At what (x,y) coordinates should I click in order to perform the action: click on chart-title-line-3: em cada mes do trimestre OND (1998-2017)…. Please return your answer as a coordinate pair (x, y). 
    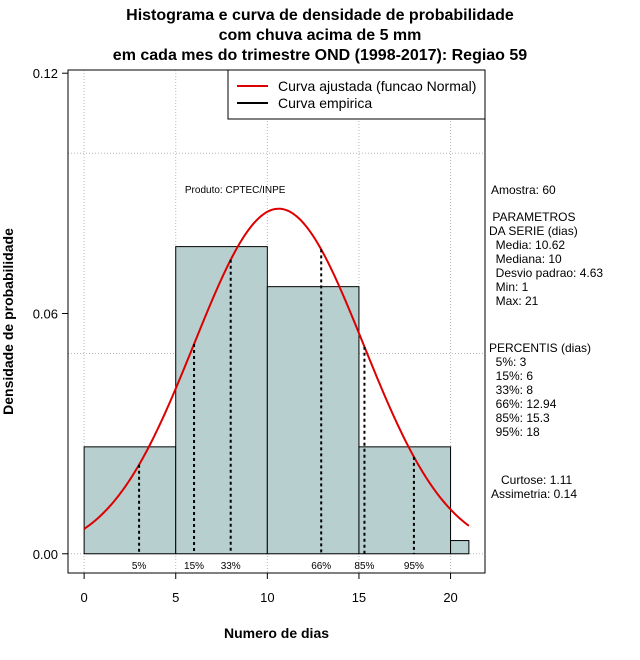
    Looking at the image, I should click on (320, 55).